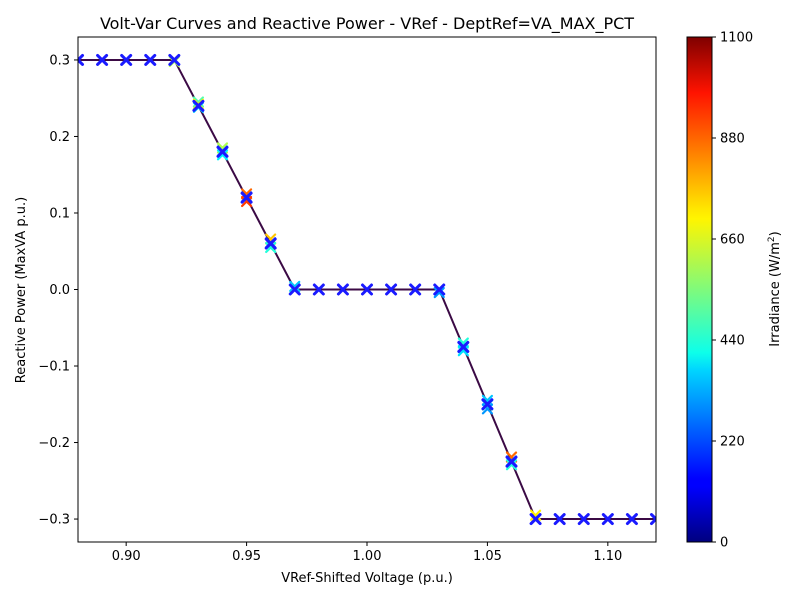 This screenshot has height=600, width=800. What do you see at coordinates (724, 543) in the screenshot?
I see `colorbar-tick-label: 0` at bounding box center [724, 543].